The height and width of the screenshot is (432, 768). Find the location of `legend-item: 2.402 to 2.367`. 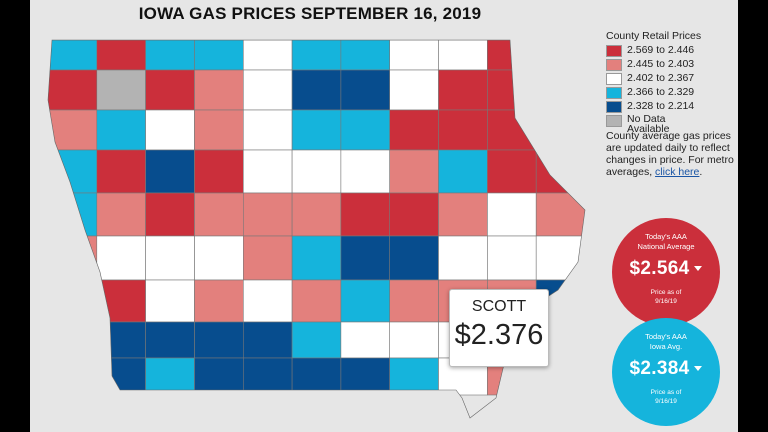

legend-item: 2.402 to 2.367 is located at coordinates (671, 78).